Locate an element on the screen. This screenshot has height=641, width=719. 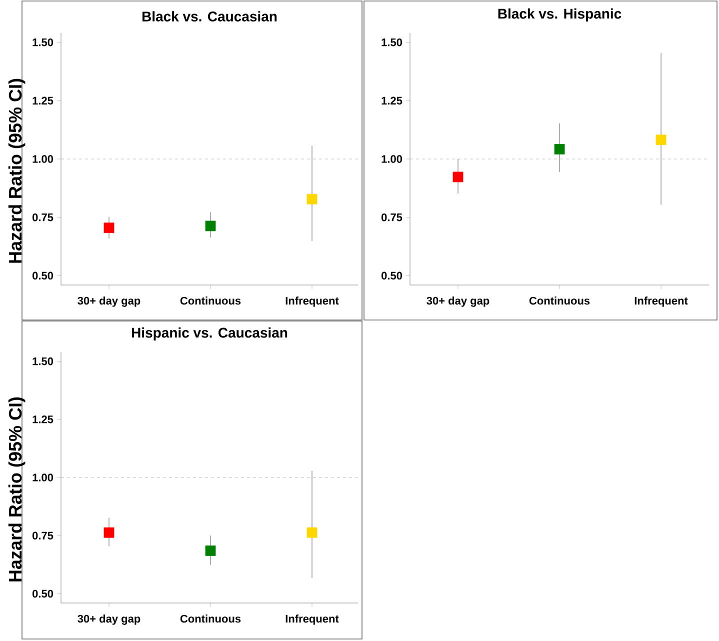
chart-title: Black vs. Caucasian is located at coordinates (209, 16).